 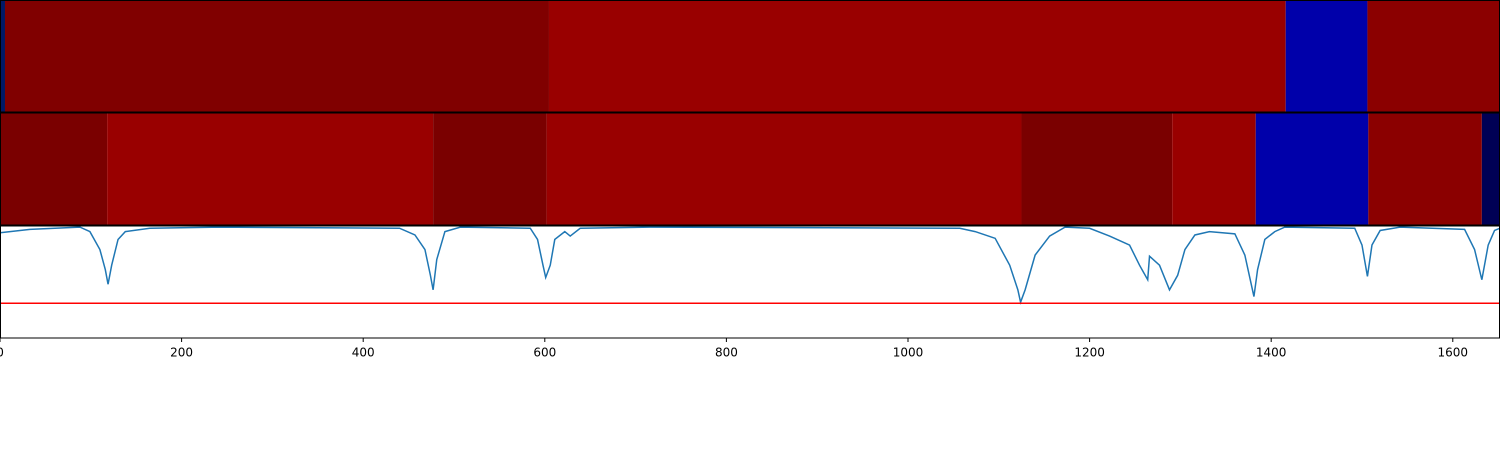 What do you see at coordinates (544, 353) in the screenshot?
I see `x-tick-label: 600` at bounding box center [544, 353].